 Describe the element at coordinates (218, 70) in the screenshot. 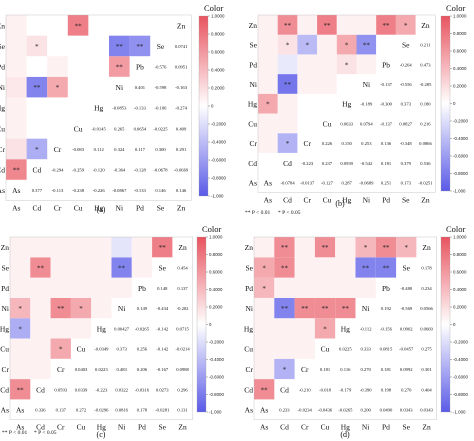

I see `colorbar-tick-label: 0.4000` at that location.